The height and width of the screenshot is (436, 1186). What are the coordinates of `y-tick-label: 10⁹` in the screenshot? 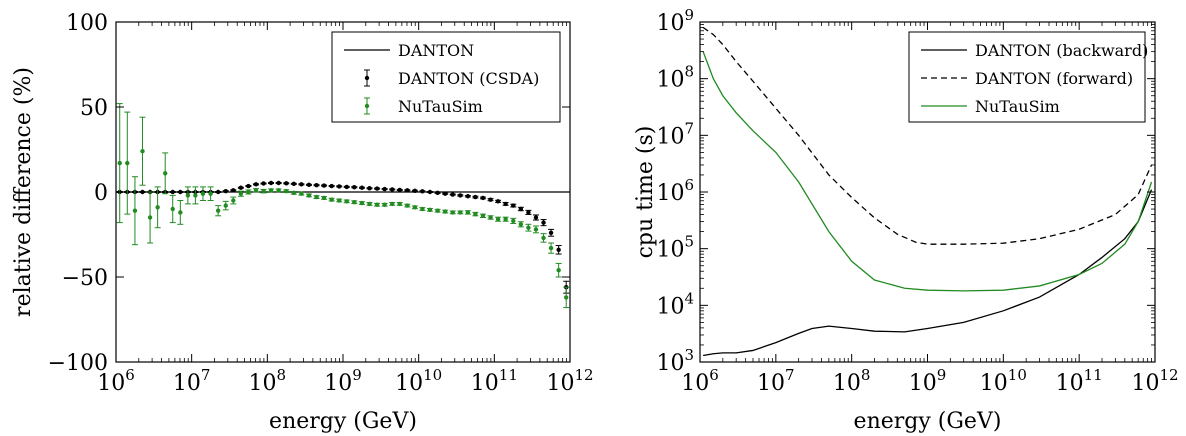 It's located at (675, 21).